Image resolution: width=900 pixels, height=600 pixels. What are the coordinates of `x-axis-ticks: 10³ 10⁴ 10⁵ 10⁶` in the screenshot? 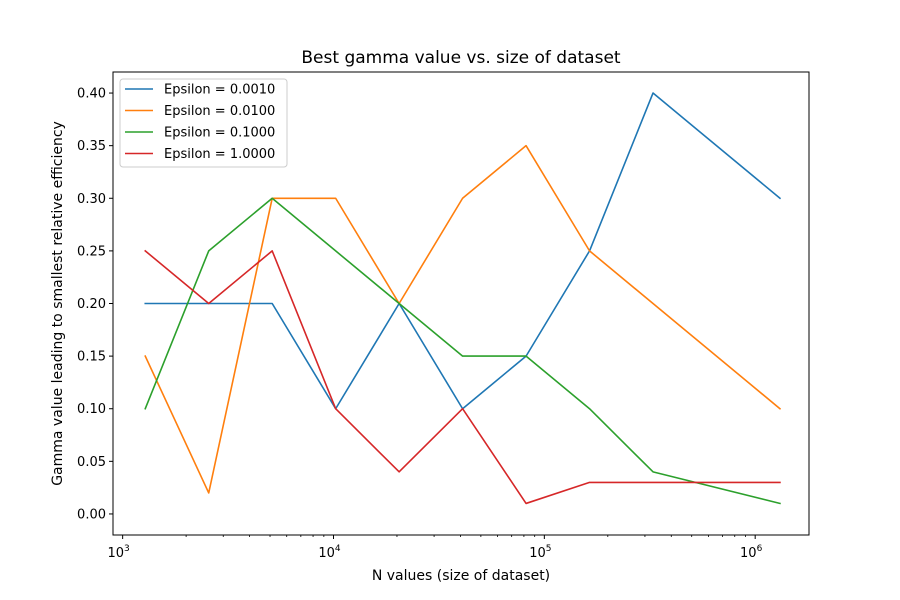 It's located at (435, 548).